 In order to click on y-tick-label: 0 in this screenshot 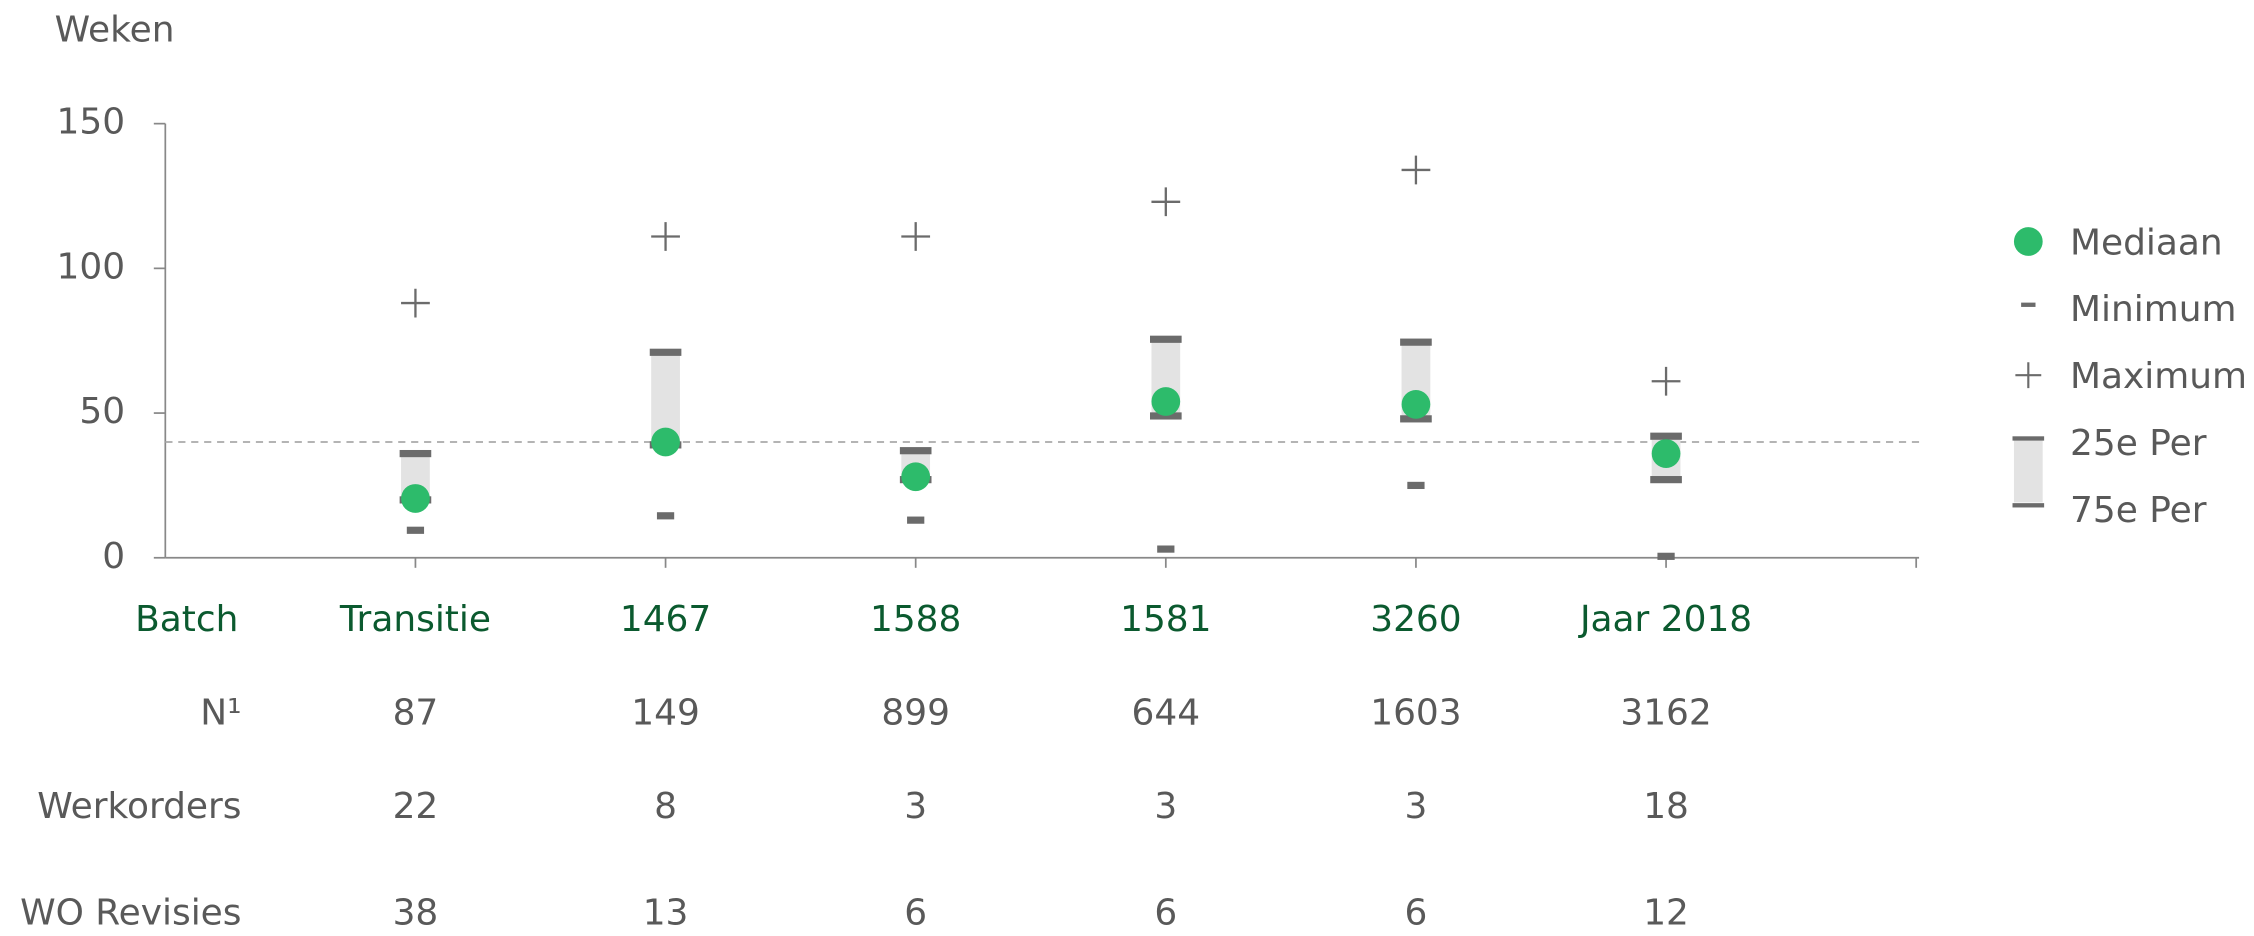, I will do `click(113, 556)`.